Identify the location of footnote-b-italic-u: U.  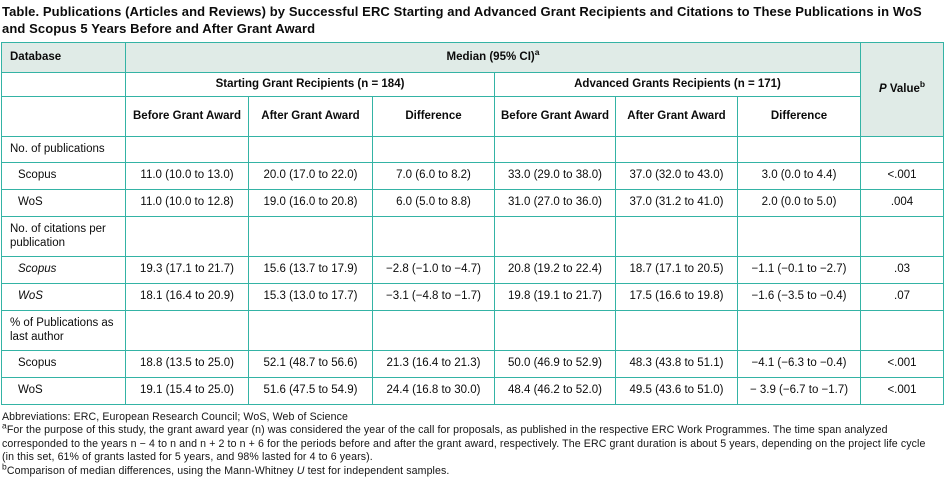
(300, 470).